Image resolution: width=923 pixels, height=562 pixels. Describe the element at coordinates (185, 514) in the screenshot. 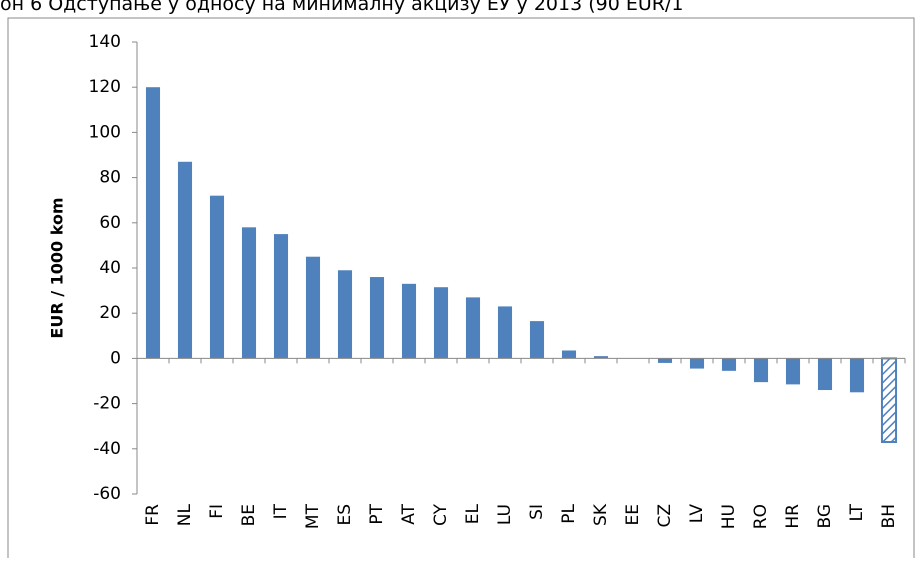

I see `x-tick-label: NL` at that location.